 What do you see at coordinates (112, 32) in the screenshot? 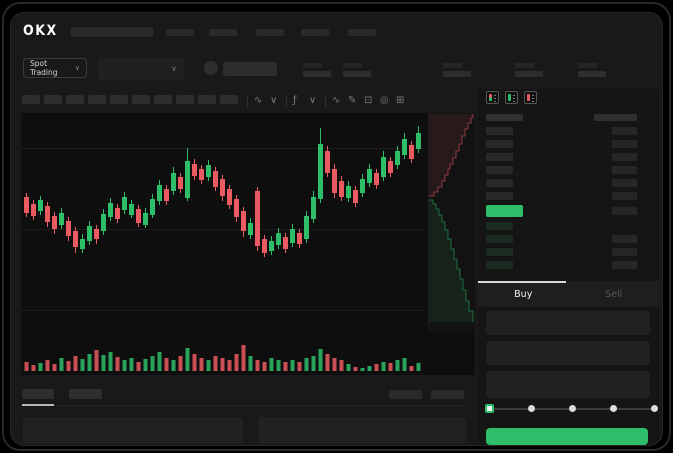
I see `search-bar-placeholder` at bounding box center [112, 32].